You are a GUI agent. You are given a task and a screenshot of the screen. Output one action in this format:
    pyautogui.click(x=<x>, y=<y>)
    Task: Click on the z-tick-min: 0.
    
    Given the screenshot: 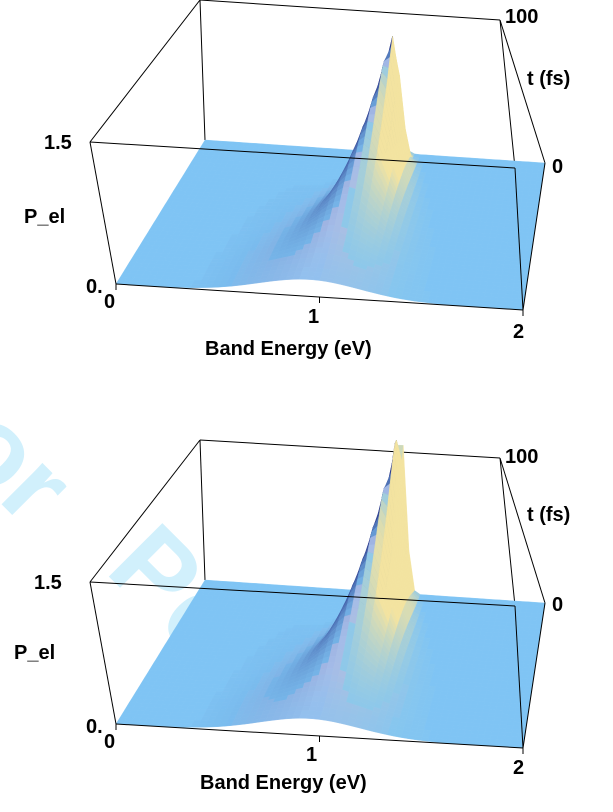 What is the action you would take?
    pyautogui.click(x=94, y=727)
    